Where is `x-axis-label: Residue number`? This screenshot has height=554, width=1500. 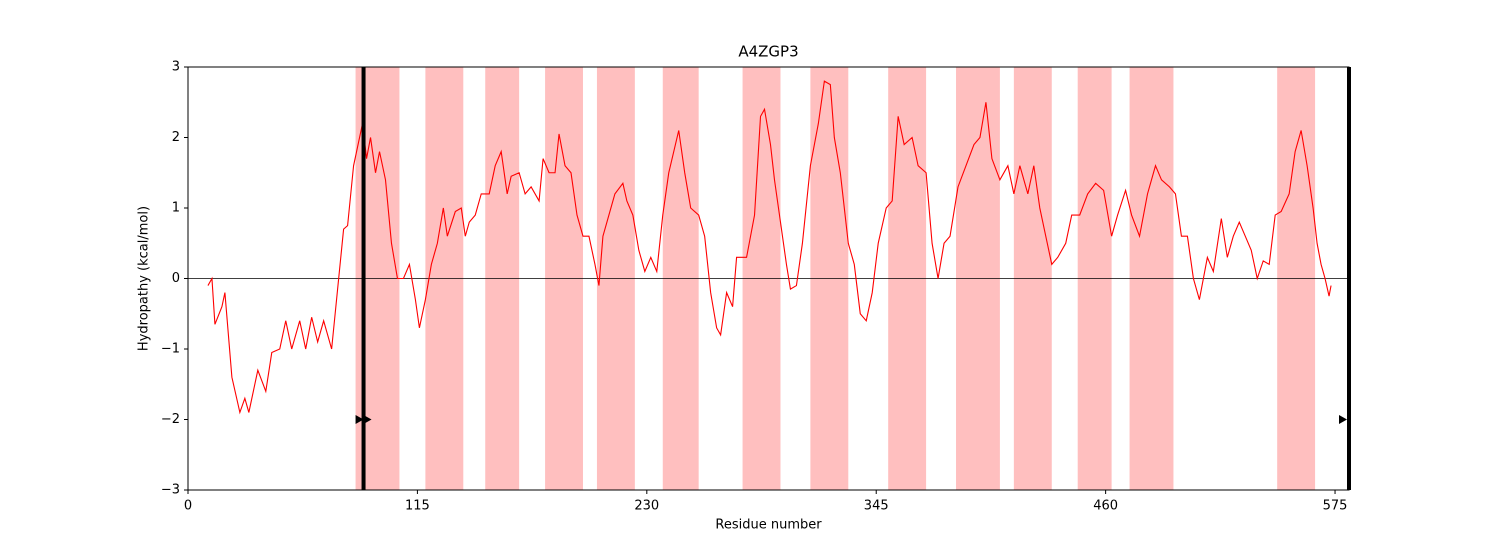 x-axis-label: Residue number is located at coordinates (768, 525).